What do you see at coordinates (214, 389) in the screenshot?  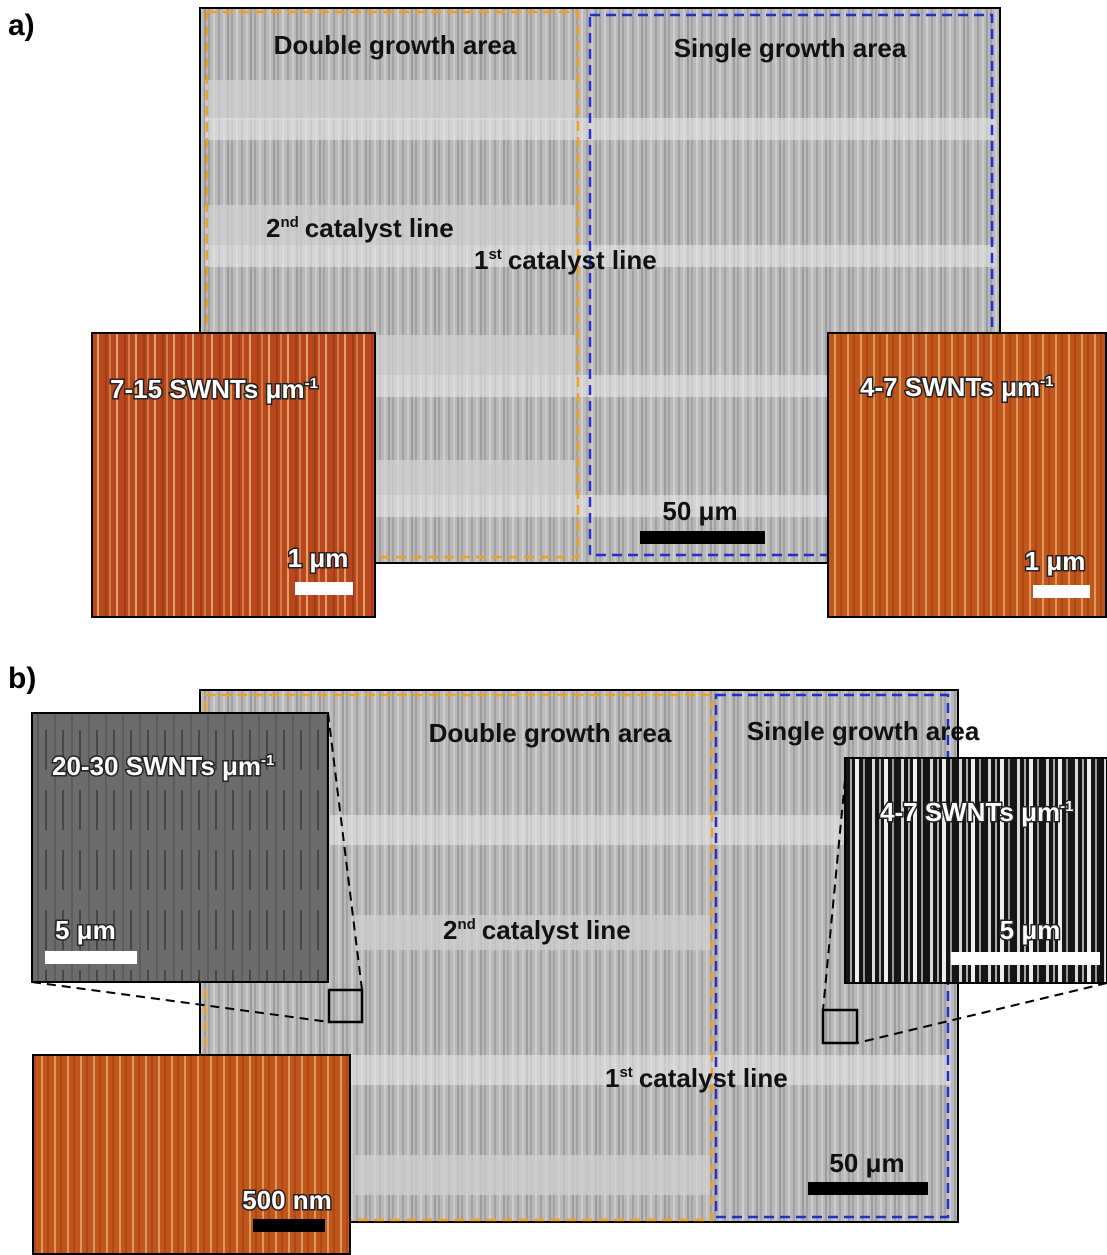 I see `density-label: 7-15 SWNTs μm-1` at bounding box center [214, 389].